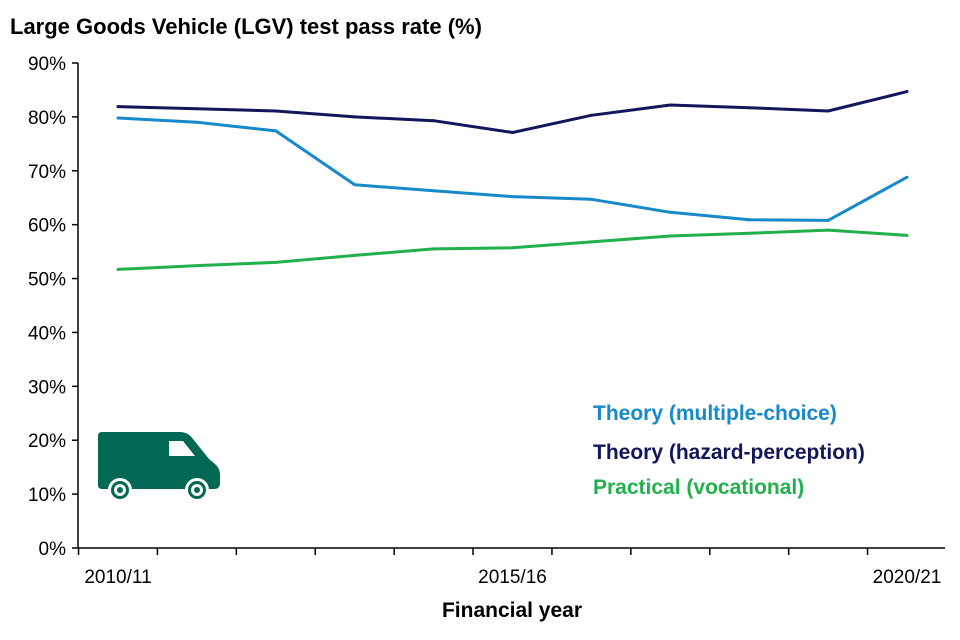 The width and height of the screenshot is (960, 640). What do you see at coordinates (53, 549) in the screenshot?
I see `y-tick-label: 0%` at bounding box center [53, 549].